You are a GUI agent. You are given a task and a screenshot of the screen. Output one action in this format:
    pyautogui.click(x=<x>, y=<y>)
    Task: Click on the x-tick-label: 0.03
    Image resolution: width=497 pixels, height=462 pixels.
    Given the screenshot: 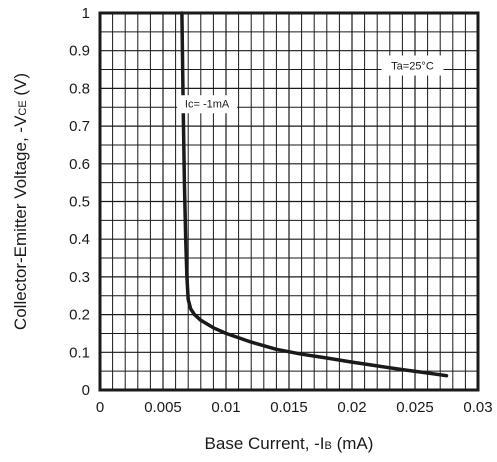 What is the action you would take?
    pyautogui.click(x=477, y=407)
    